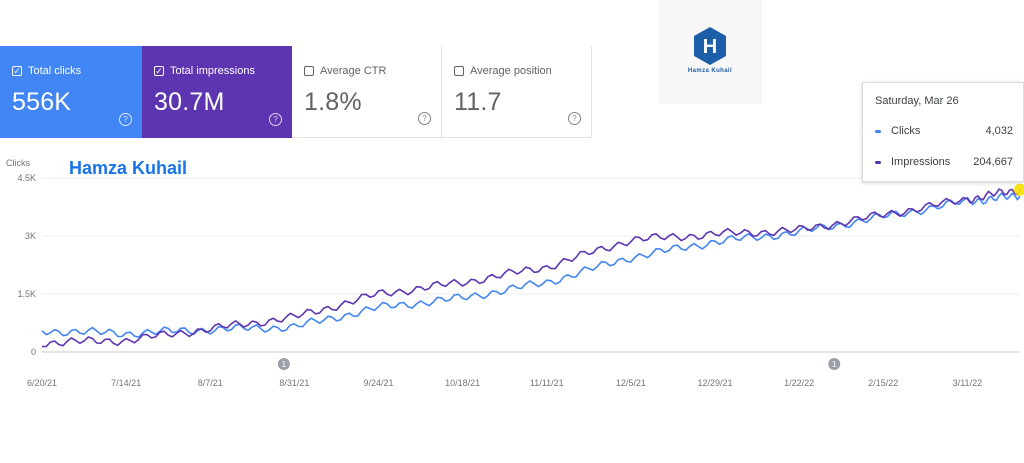 Image resolution: width=1024 pixels, height=463 pixels. What do you see at coordinates (462, 383) in the screenshot?
I see `x-tick-label: 10/18/21` at bounding box center [462, 383].